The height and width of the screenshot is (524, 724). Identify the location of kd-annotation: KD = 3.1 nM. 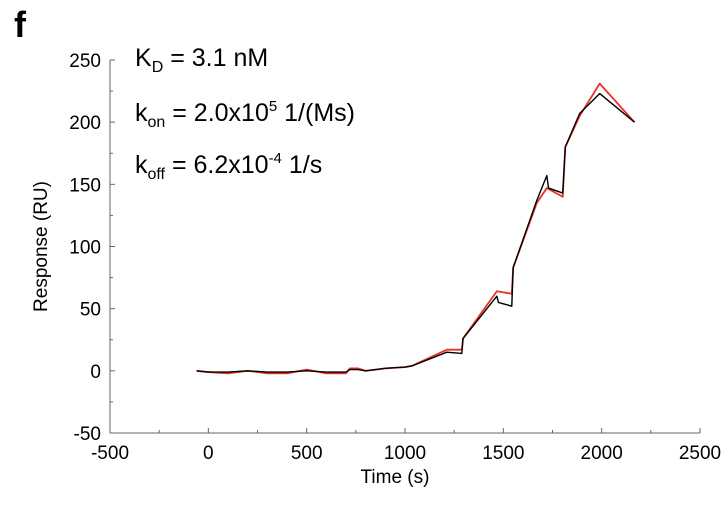
(201, 60).